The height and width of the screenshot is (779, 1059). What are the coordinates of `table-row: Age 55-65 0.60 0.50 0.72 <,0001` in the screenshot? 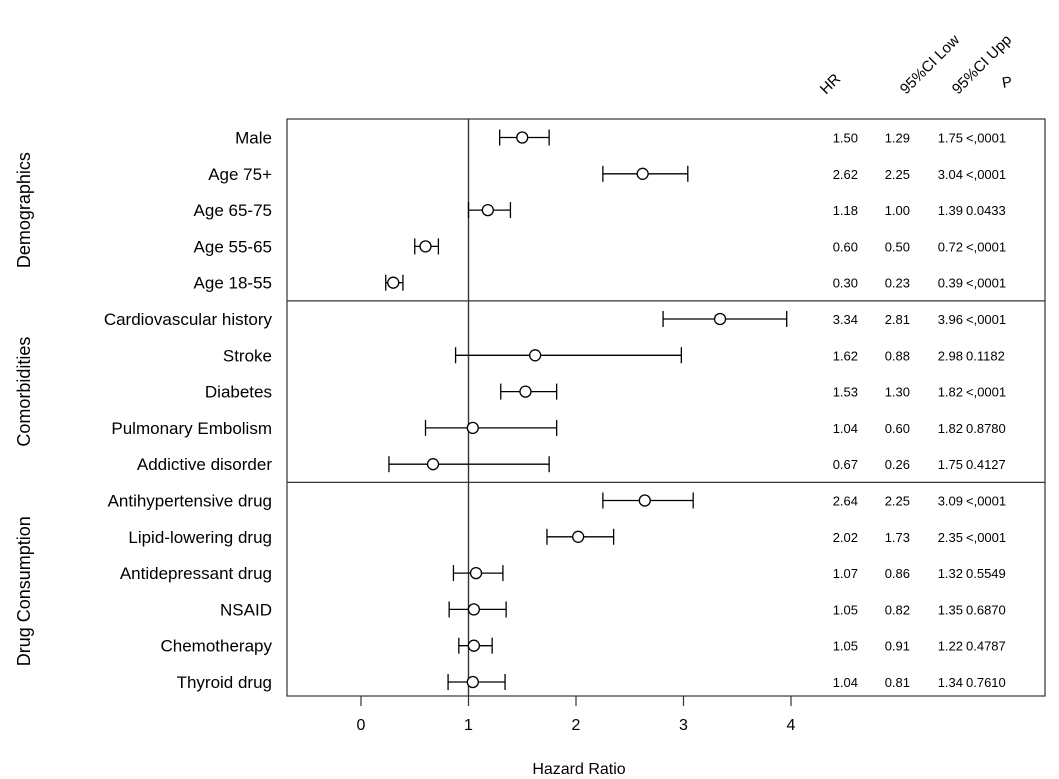 It's located at (600, 246).